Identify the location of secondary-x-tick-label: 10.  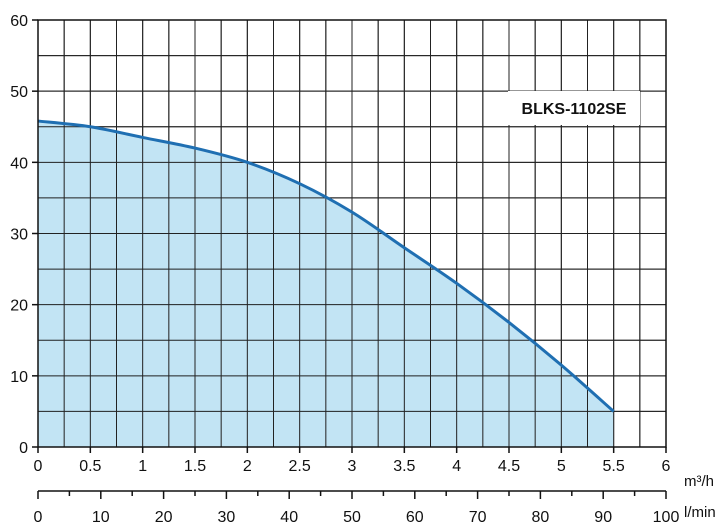
(101, 517).